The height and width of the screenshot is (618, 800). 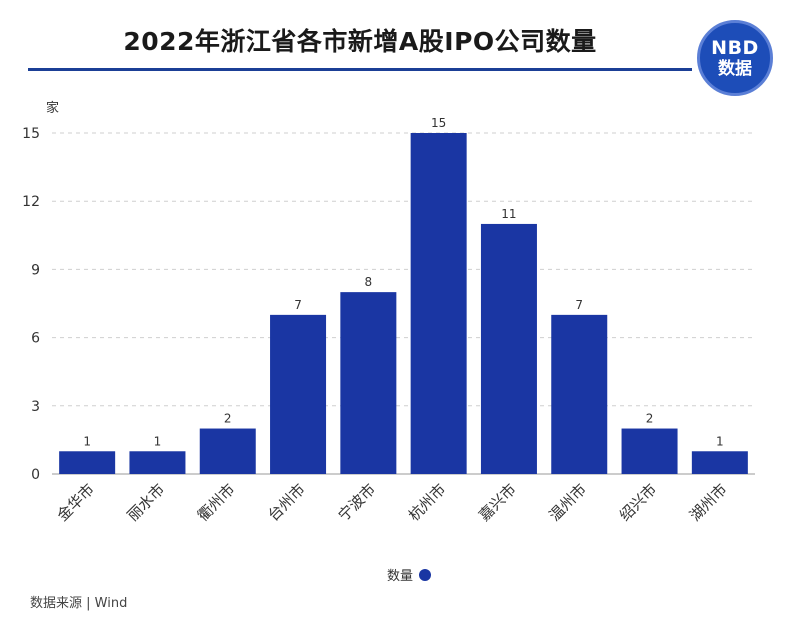 What do you see at coordinates (360, 41) in the screenshot?
I see `chart-title: 2022年浙江省各市新增A股IPO公司数量` at bounding box center [360, 41].